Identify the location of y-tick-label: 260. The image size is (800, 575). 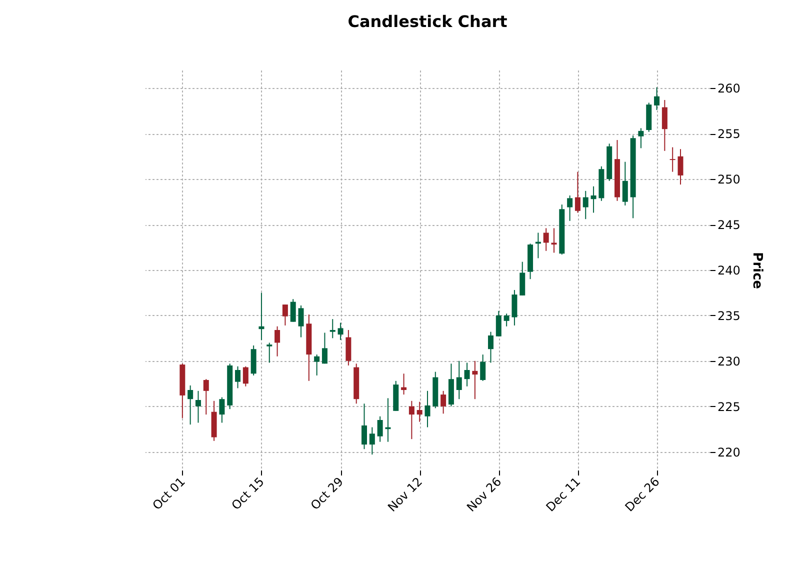
(729, 89).